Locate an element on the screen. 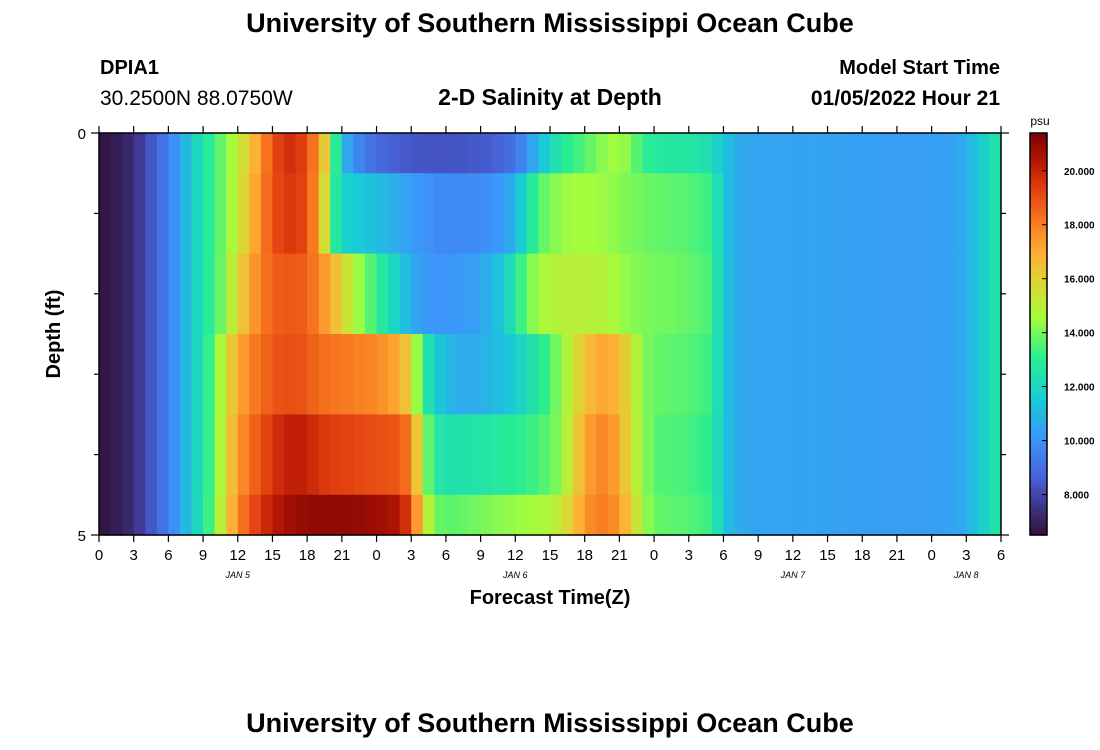  x-tick-label: 0 is located at coordinates (99, 555).